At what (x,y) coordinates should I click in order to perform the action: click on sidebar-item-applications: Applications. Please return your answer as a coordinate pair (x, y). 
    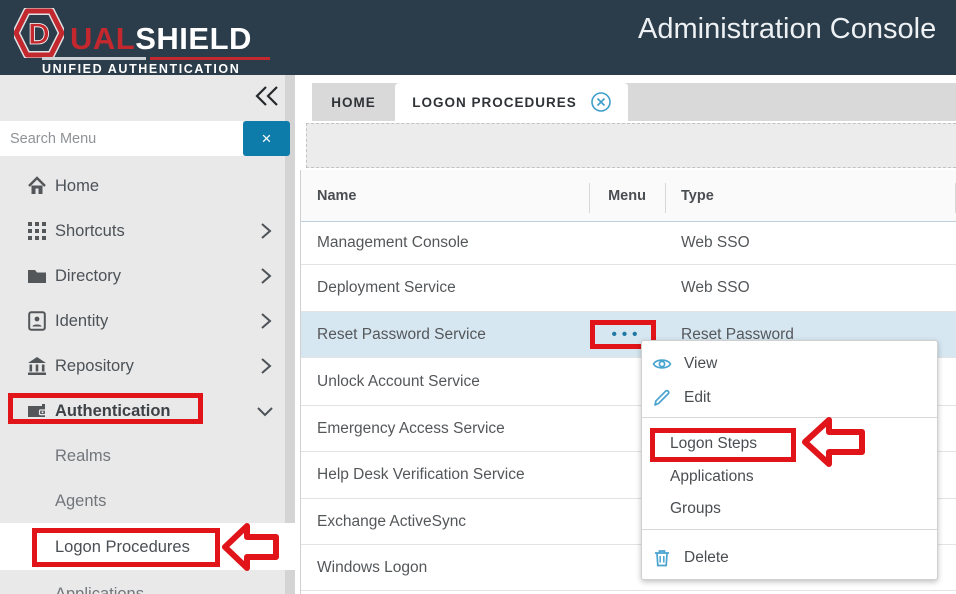
    Looking at the image, I should click on (147, 584).